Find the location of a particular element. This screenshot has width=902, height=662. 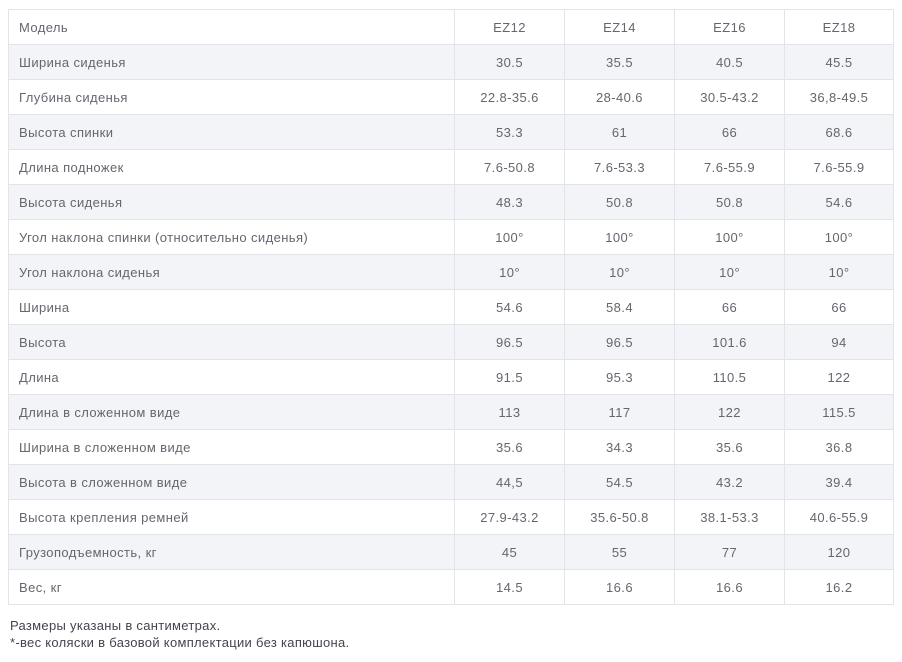

value-cell: 50.8 is located at coordinates (619, 202).